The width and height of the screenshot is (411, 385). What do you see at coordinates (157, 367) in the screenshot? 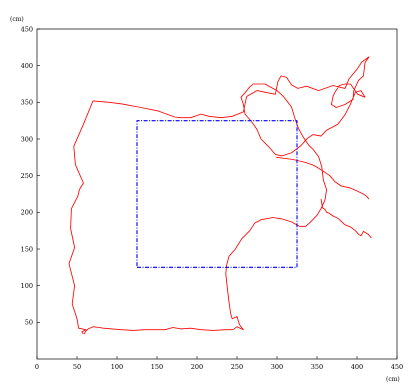
I see `x-tick-label: 150` at bounding box center [157, 367].